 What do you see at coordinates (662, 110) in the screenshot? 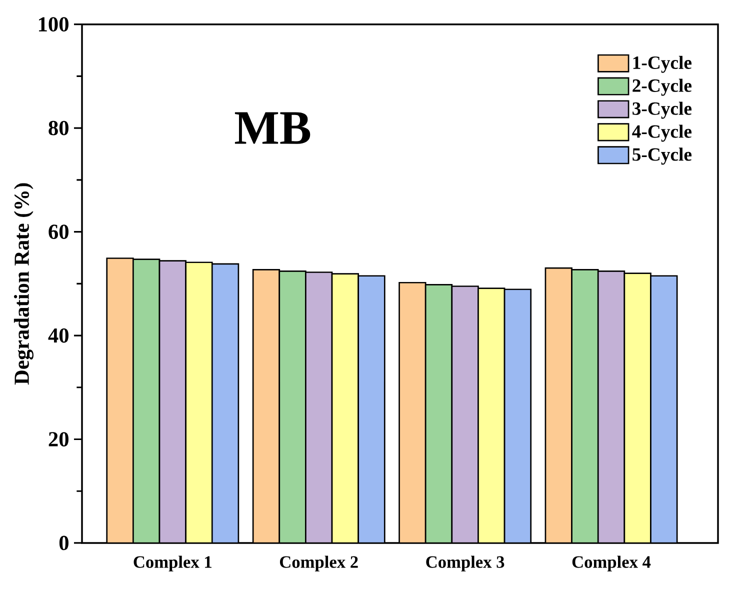
I see `legend-label: 3-Cycle` at bounding box center [662, 110].